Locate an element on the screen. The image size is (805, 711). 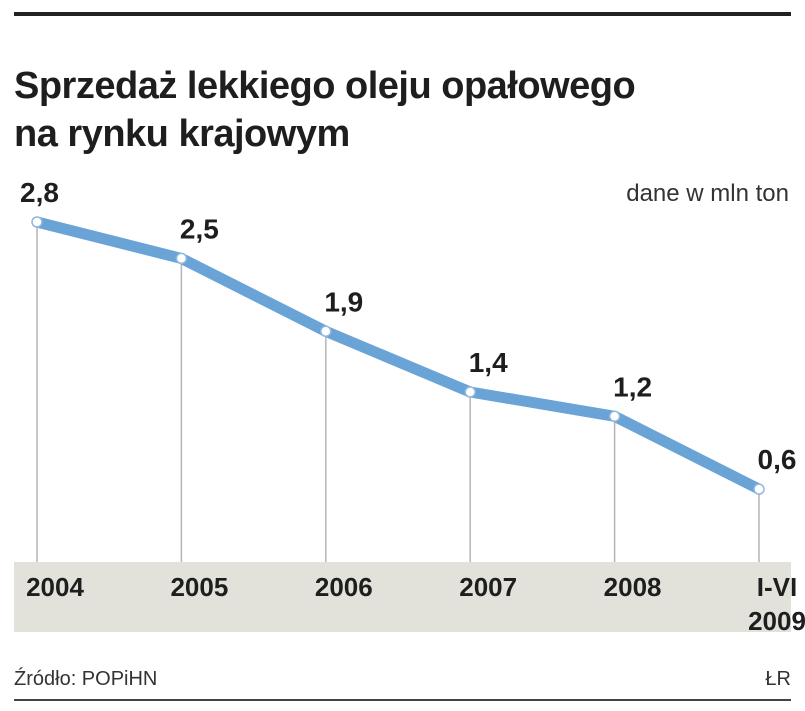
x-tick-label: 2004 is located at coordinates (55, 587).